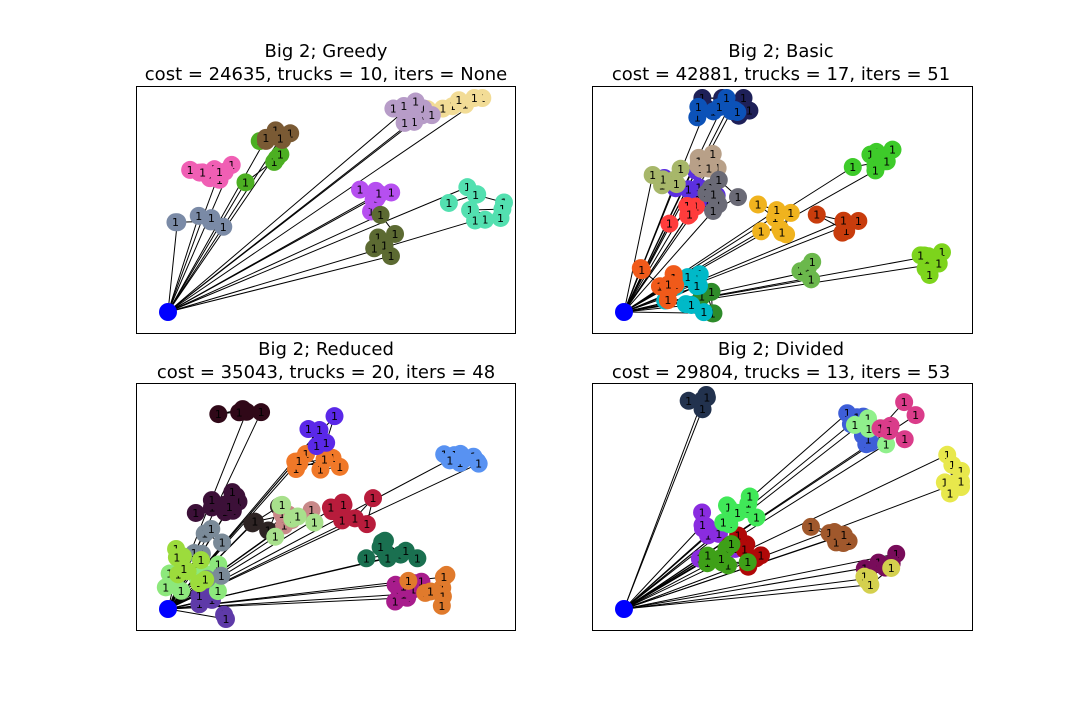 The height and width of the screenshot is (720, 1080). I want to click on panel-title-line2: cost = 35043, trucks = 20, iters = 48, so click(326, 372).